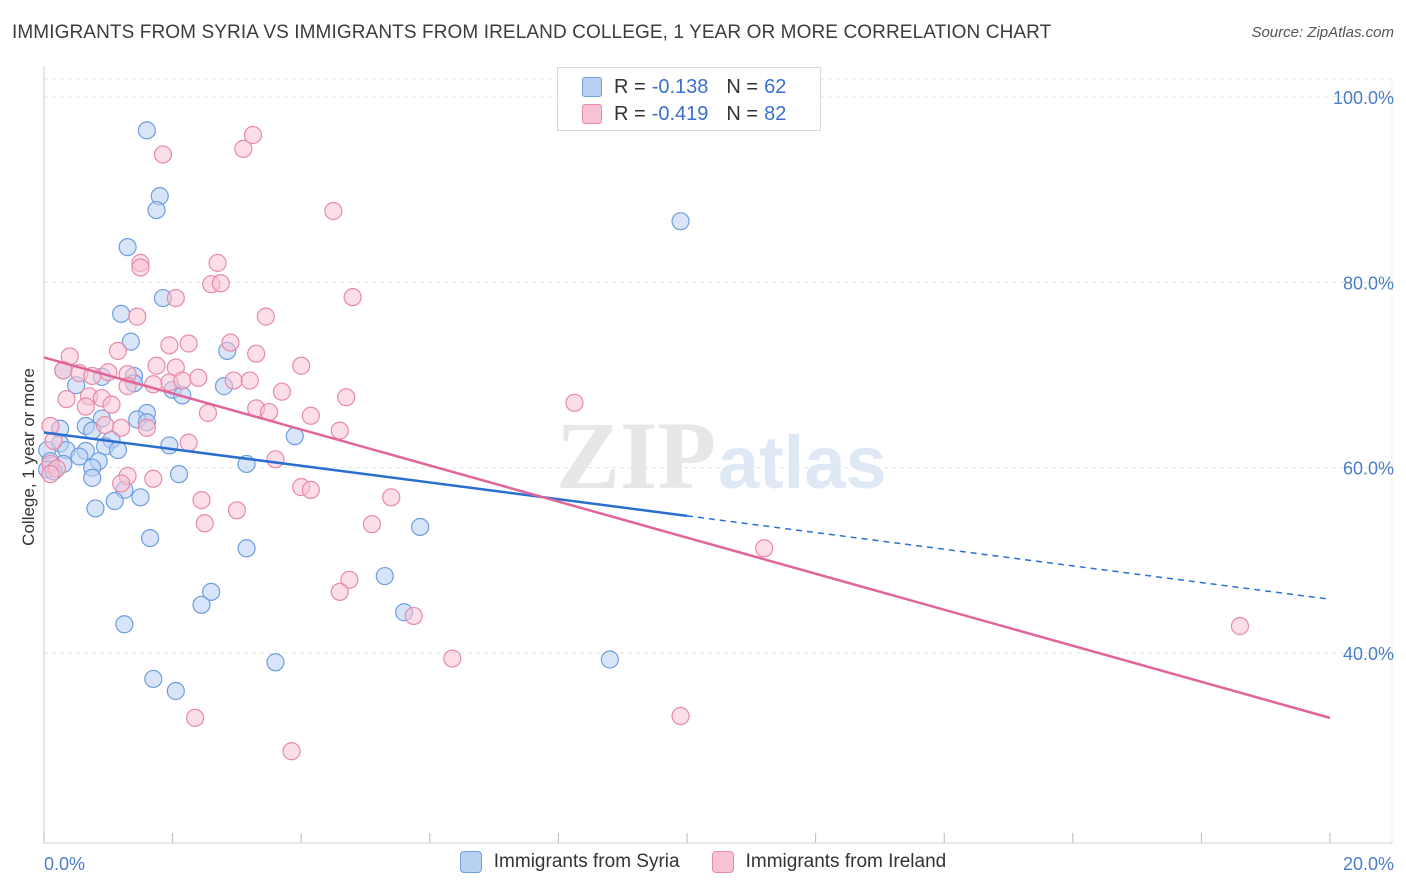 This screenshot has width=1406, height=892. Describe the element at coordinates (586, 861) in the screenshot. I see `legend-label-syria: Immigrants from Syria` at that location.